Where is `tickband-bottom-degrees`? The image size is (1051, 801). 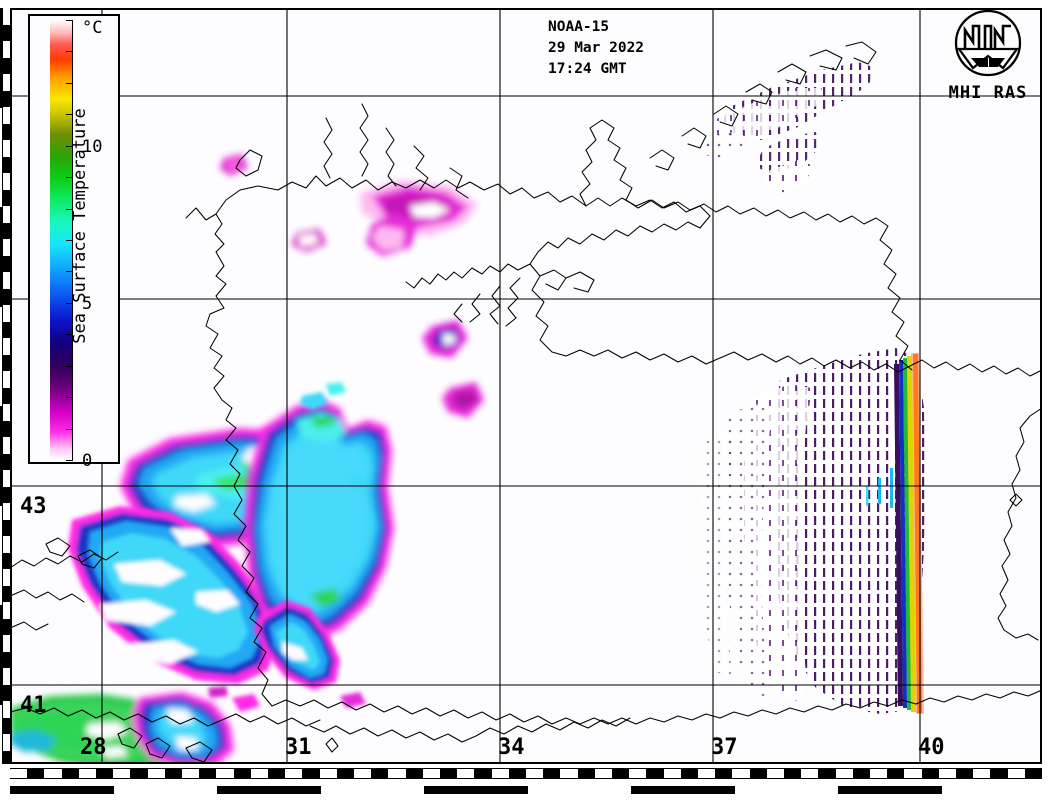 tickband-bottom-degrees is located at coordinates (526, 790).